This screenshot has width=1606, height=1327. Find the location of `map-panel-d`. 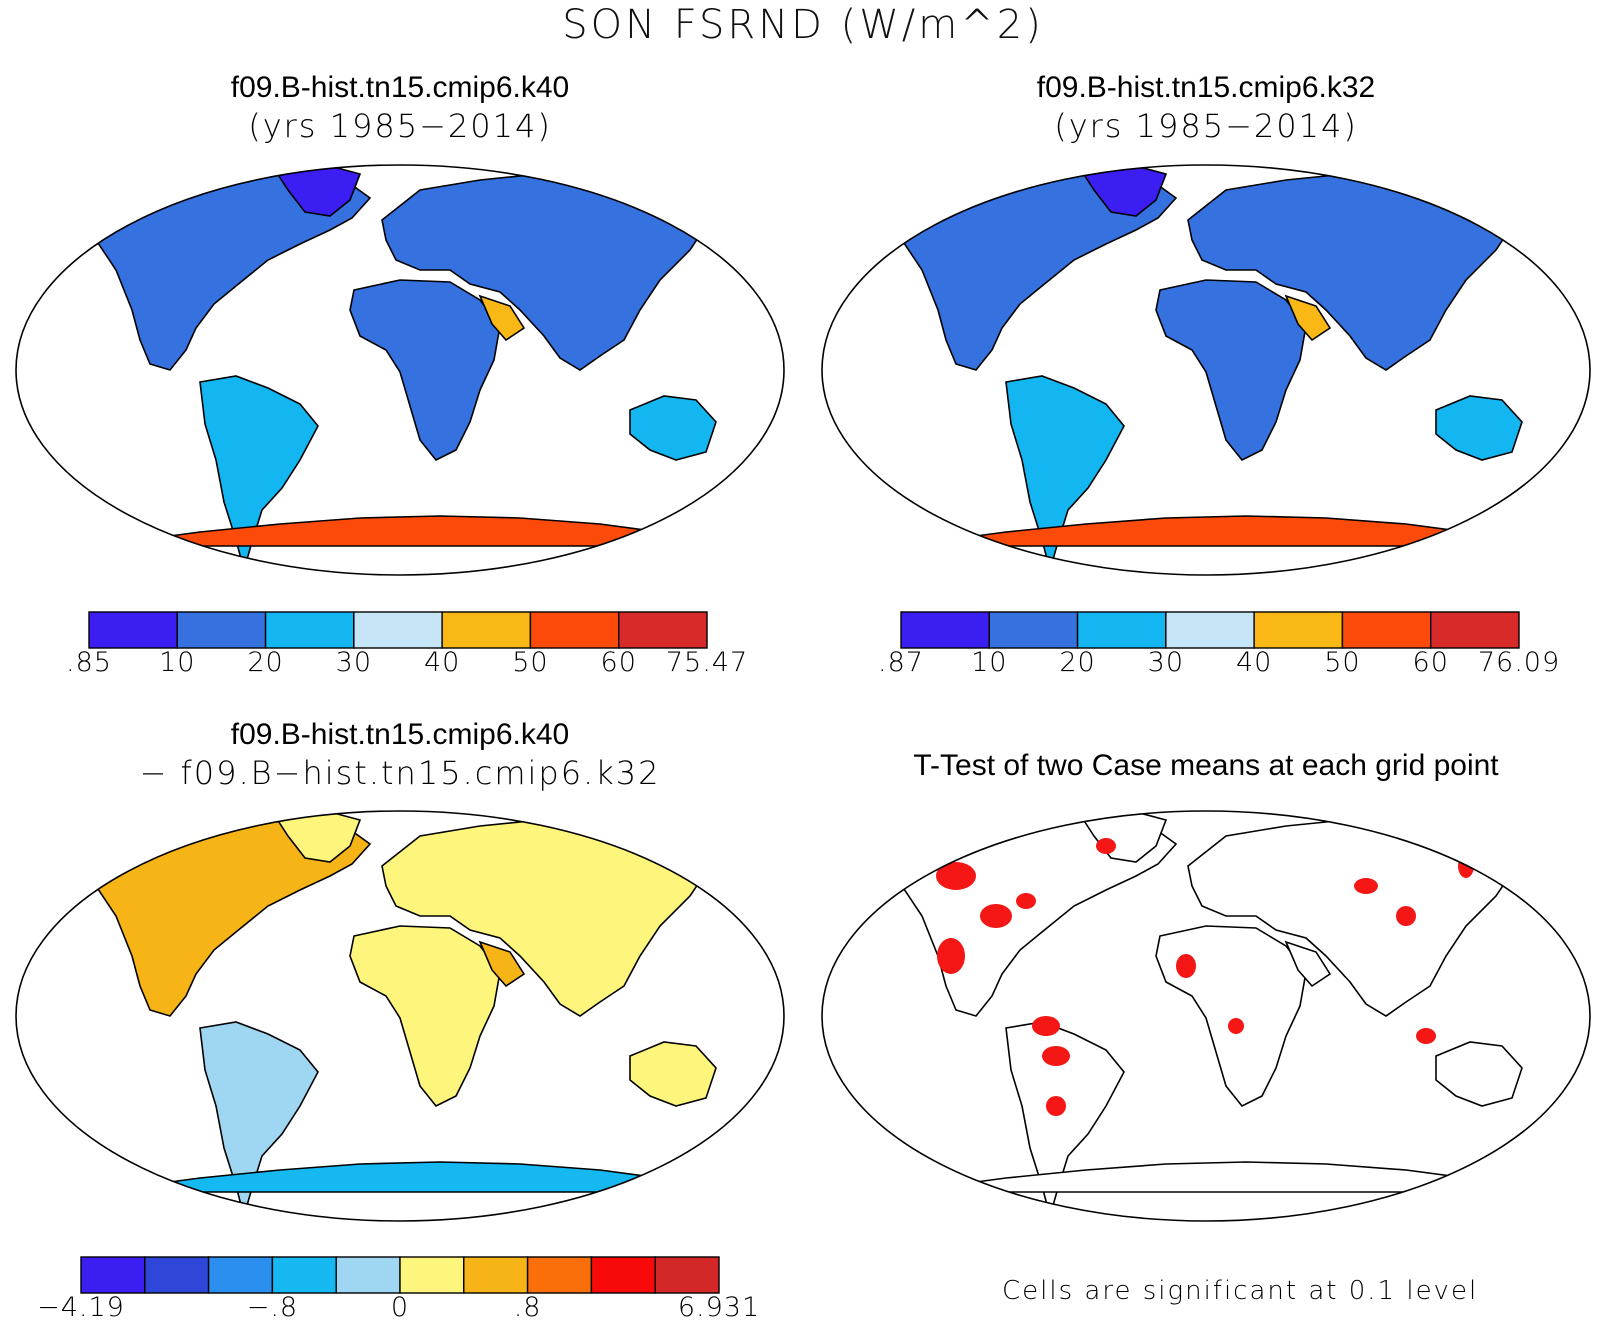

map-panel-d is located at coordinates (1206, 1016).